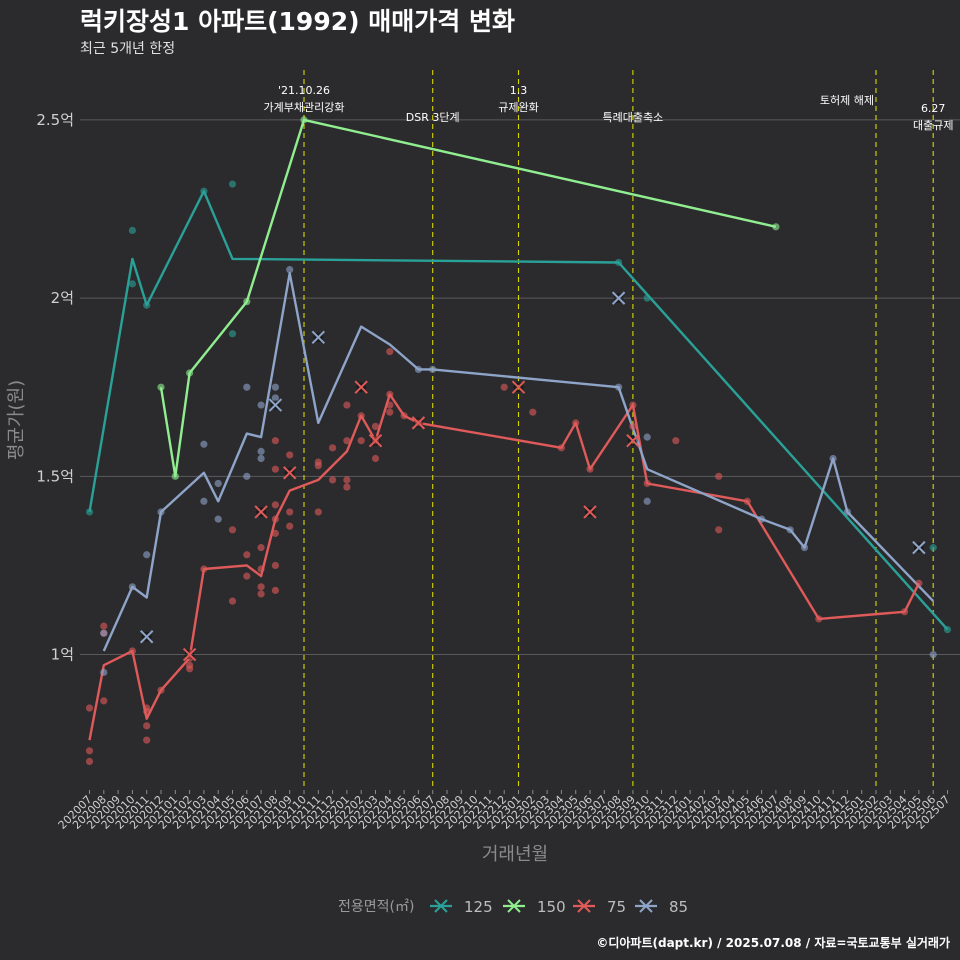  What do you see at coordinates (376, 907) in the screenshot?
I see `legend-title: 전용면적(㎡)` at bounding box center [376, 907].